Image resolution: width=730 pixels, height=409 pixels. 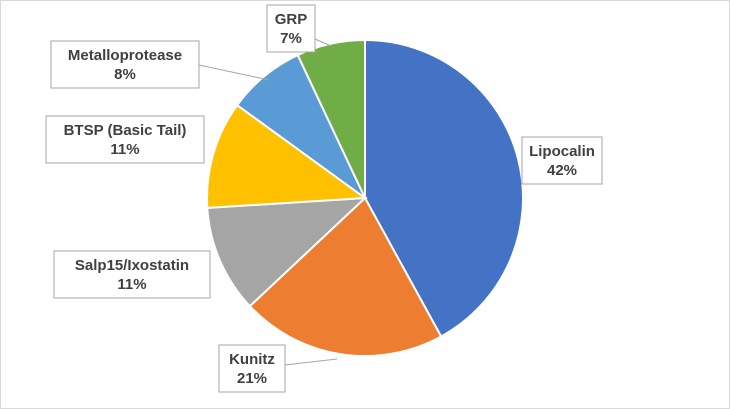 I want to click on pie-slice-kunitz, so click(x=345, y=276).